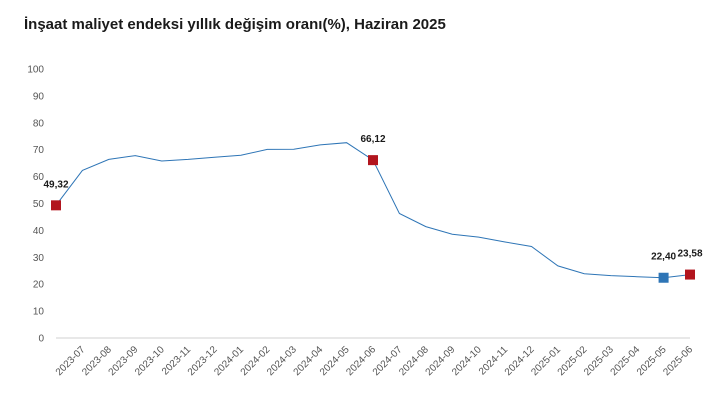 This screenshot has width=720, height=407. I want to click on y-tick-label: 80, so click(39, 123).